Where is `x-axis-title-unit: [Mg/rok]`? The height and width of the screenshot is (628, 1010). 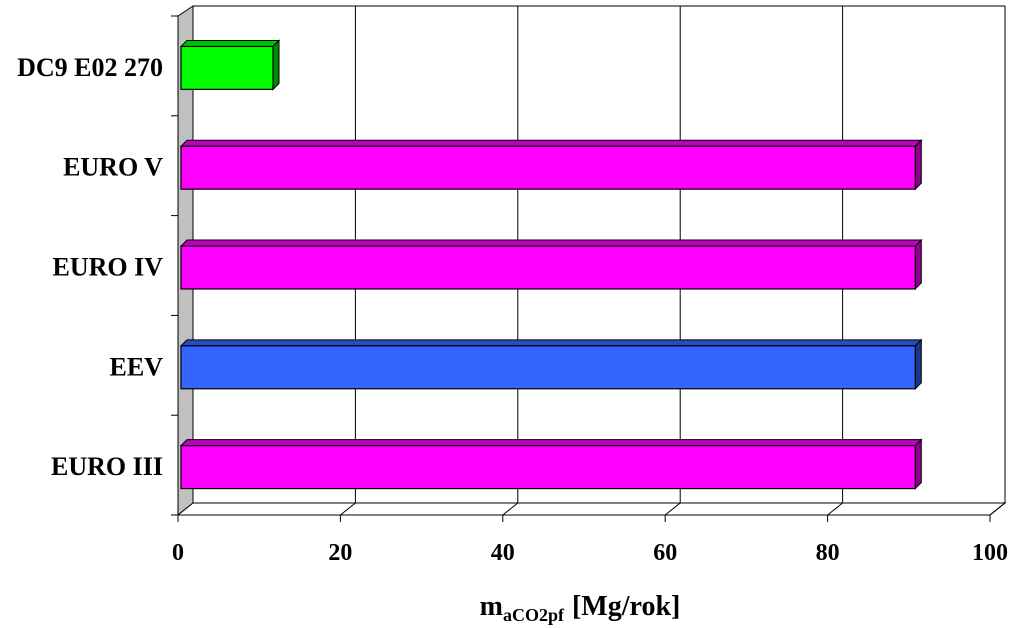
x-axis-title-unit: [Mg/rok] is located at coordinates (626, 606).